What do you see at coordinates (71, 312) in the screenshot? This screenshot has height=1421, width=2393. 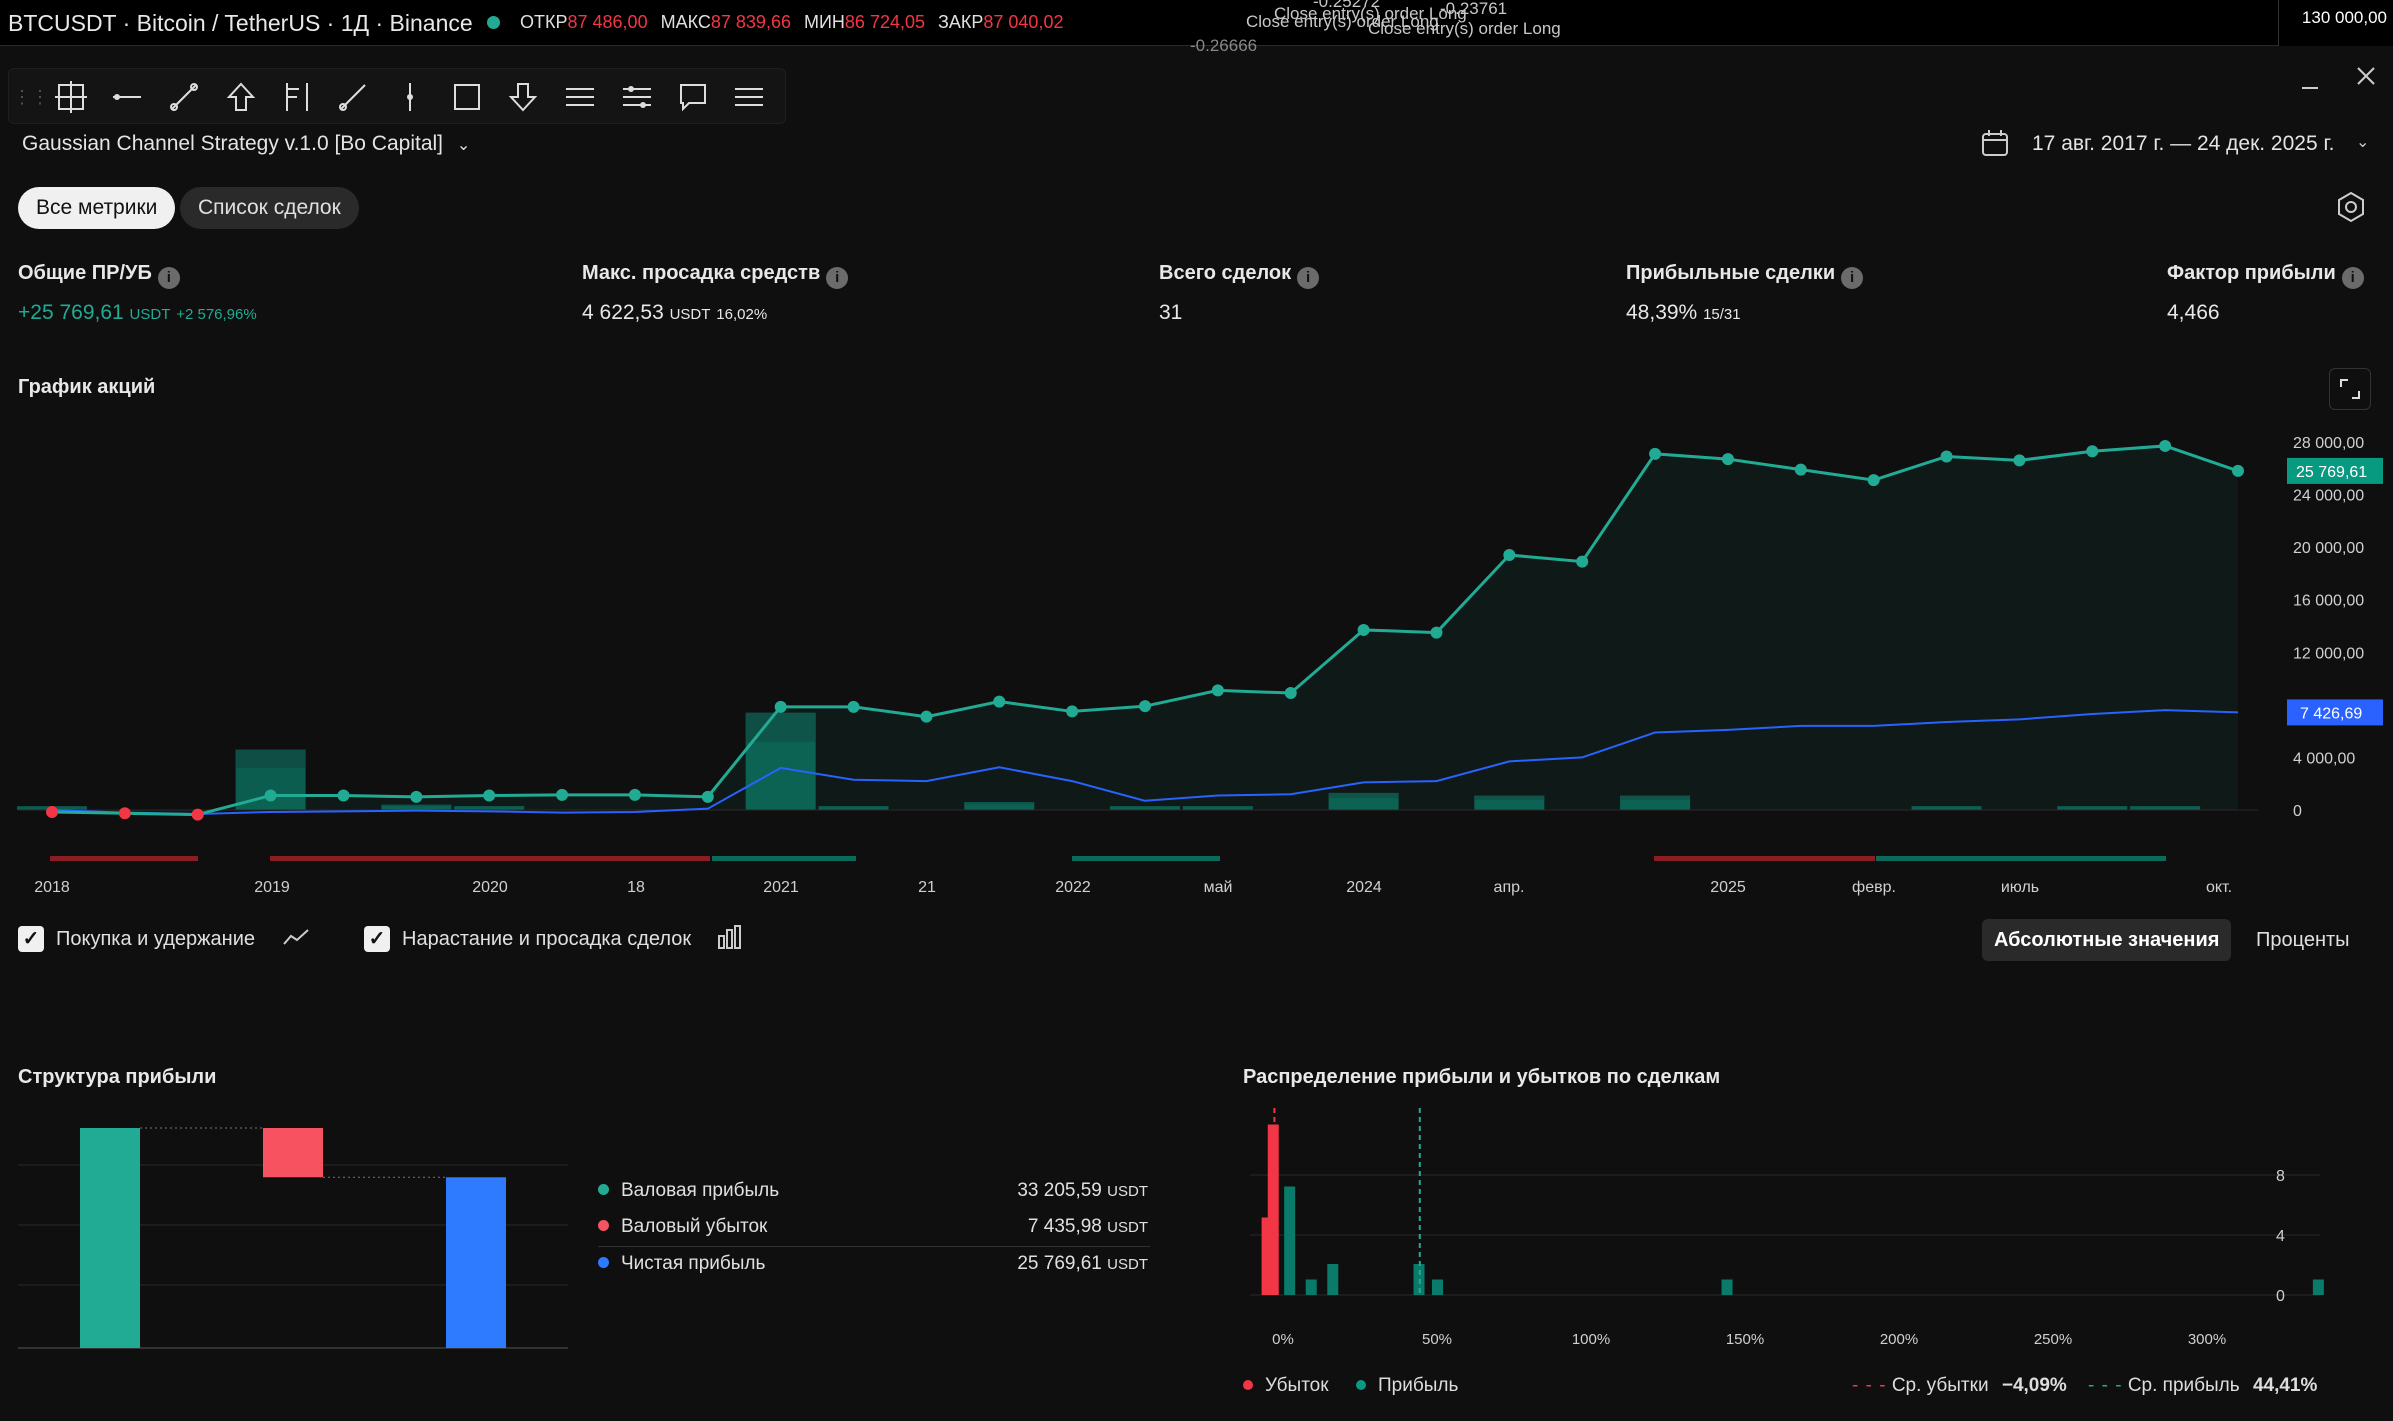 I see `metric-value: +25 769,61` at bounding box center [71, 312].